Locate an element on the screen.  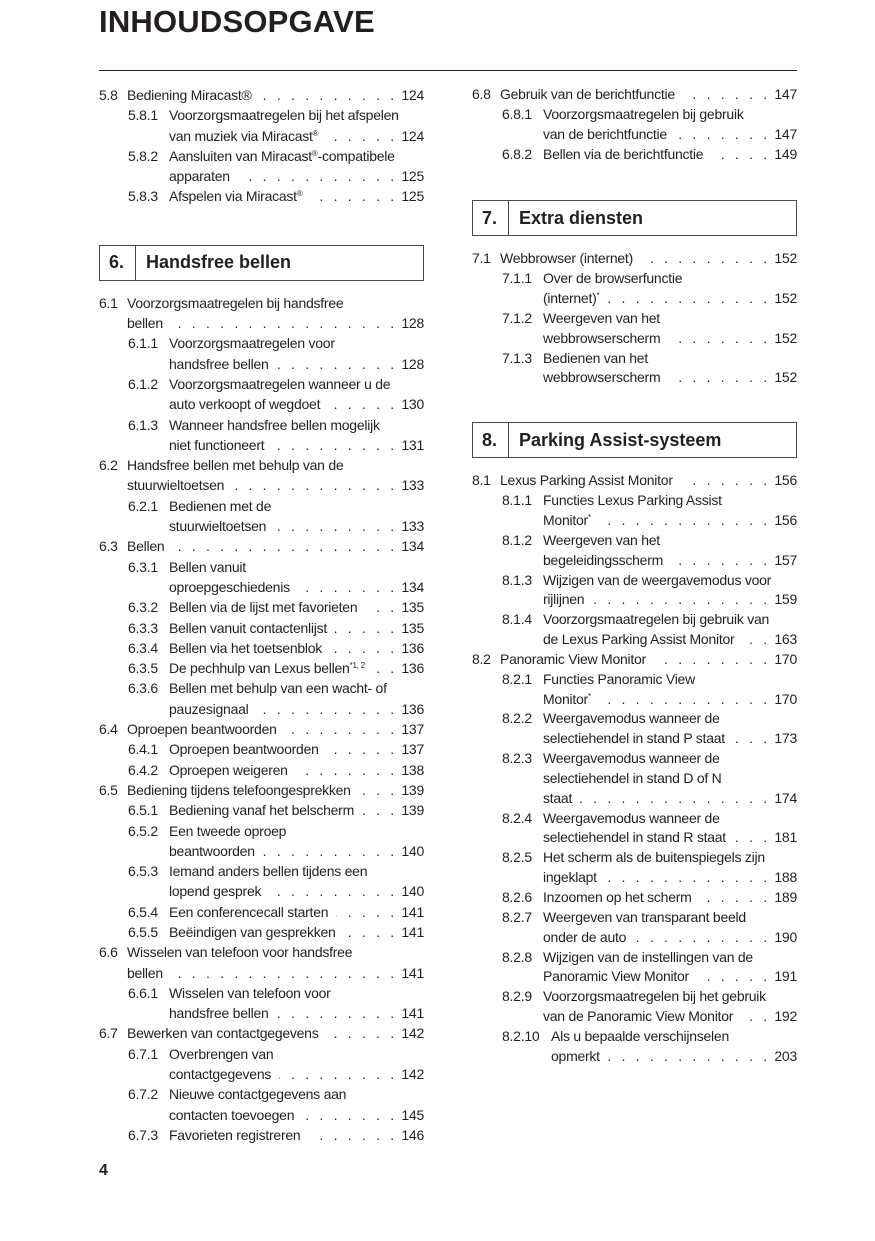
toc-entry: 6.5.5 Beëindigen van gesprekken 141 is located at coordinates (261, 932).